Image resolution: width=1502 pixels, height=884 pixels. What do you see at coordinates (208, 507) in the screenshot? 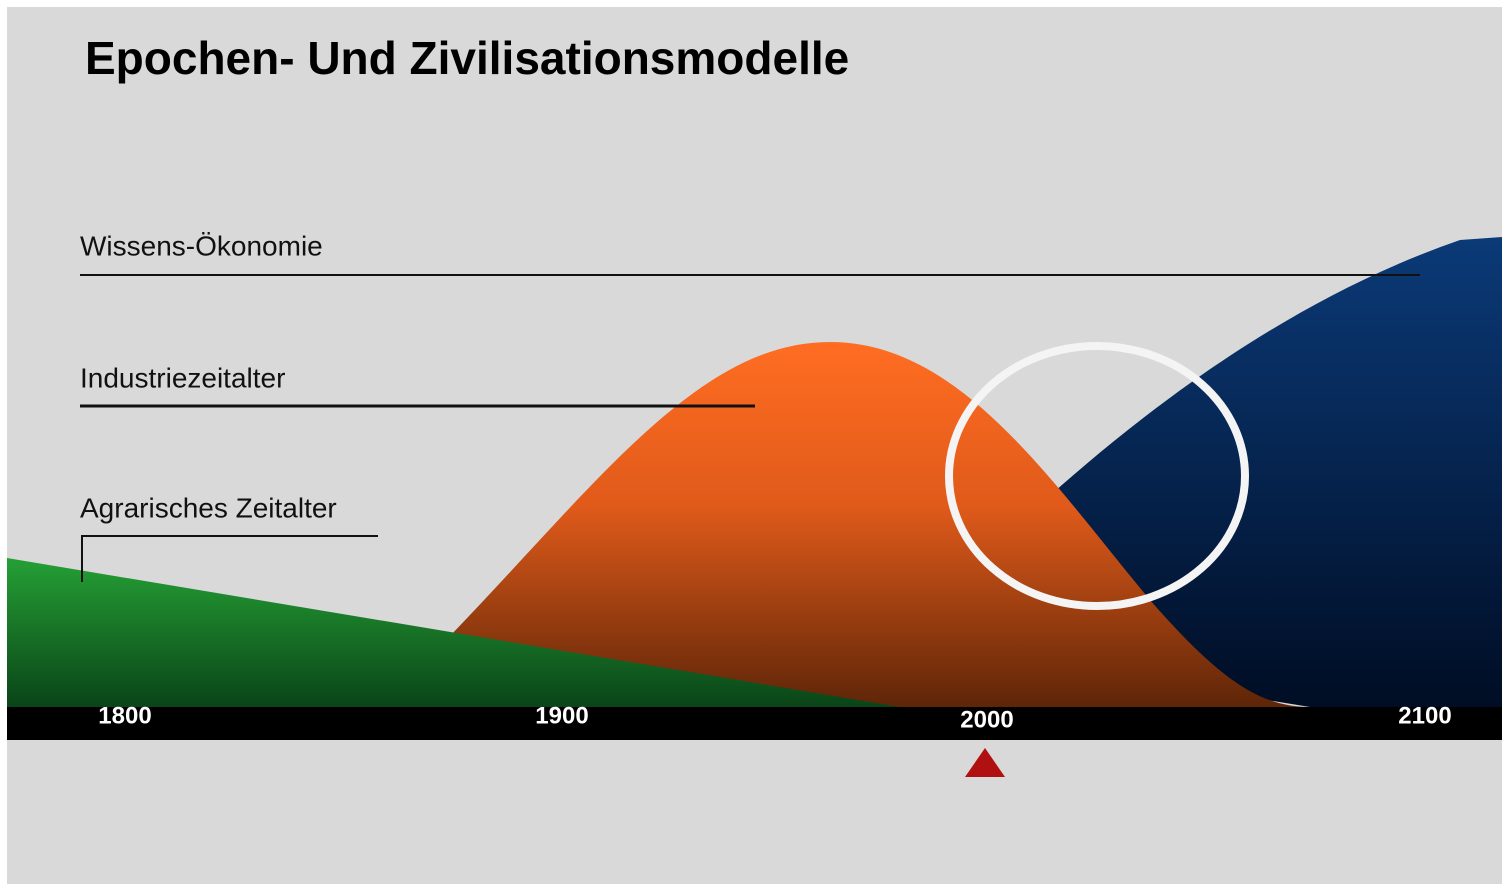
I see `epoch-label: Agrarisches Zeitalter` at bounding box center [208, 507].